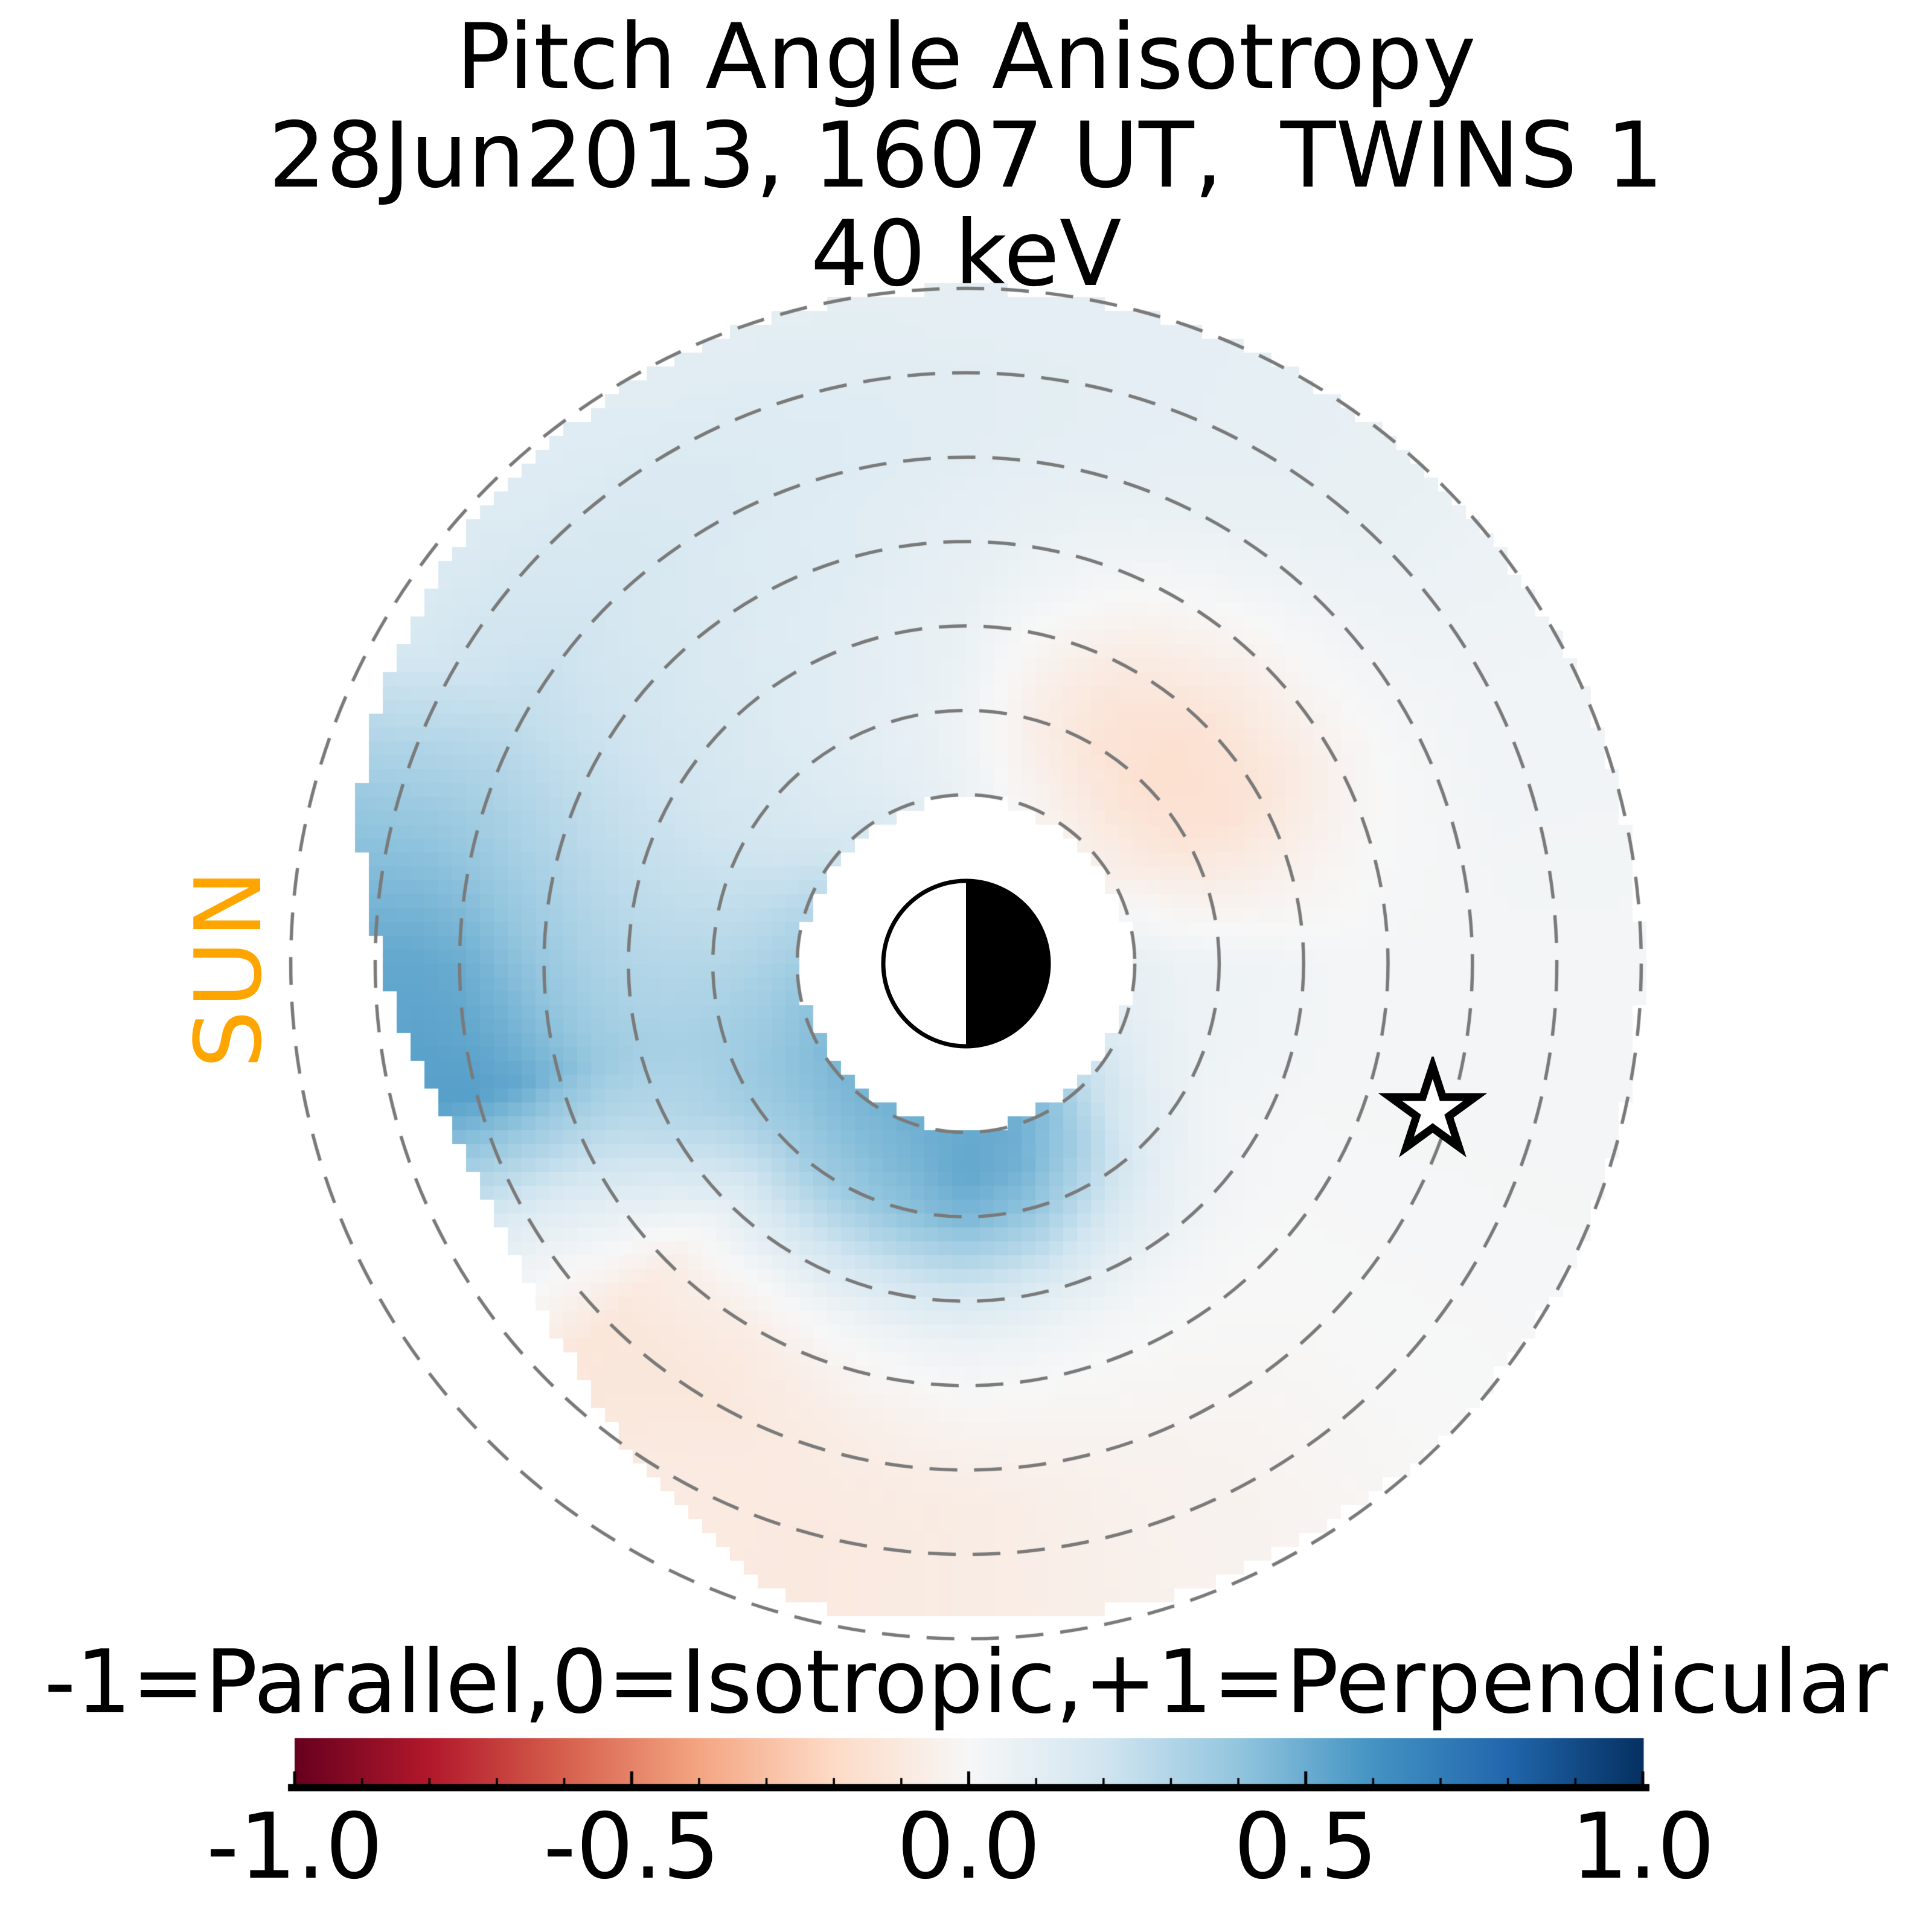 The width and height of the screenshot is (1932, 1932). Describe the element at coordinates (966, 57) in the screenshot. I see `title-line-1: Pitch Angle Anisotropy` at that location.